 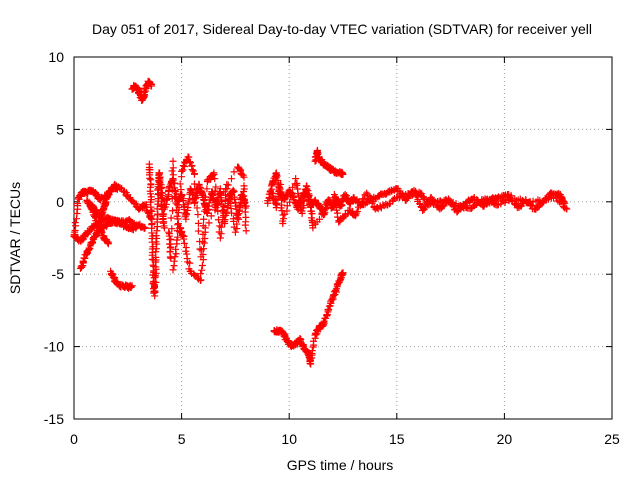 What do you see at coordinates (182, 439) in the screenshot?
I see `x-tick-label: 5` at bounding box center [182, 439].